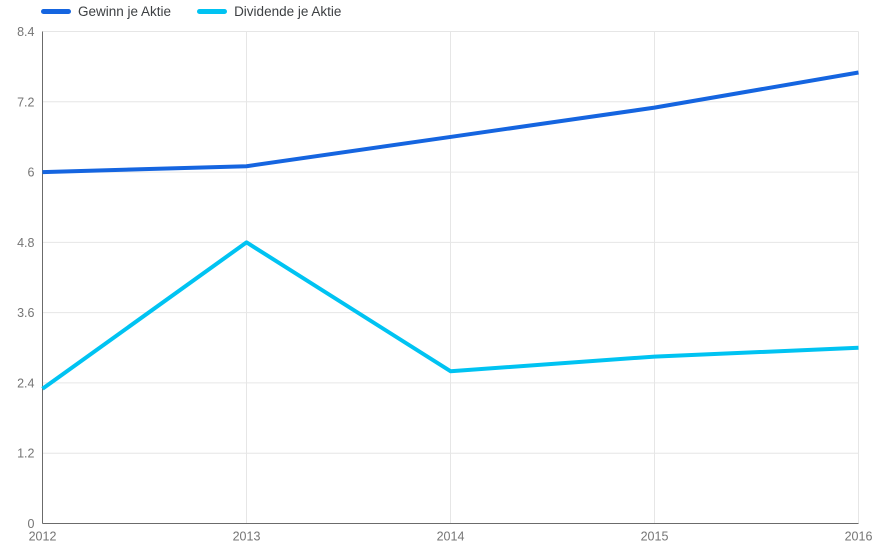 This screenshot has height=553, width=891. What do you see at coordinates (43, 537) in the screenshot?
I see `x-axis-tick-label: 2012` at bounding box center [43, 537].